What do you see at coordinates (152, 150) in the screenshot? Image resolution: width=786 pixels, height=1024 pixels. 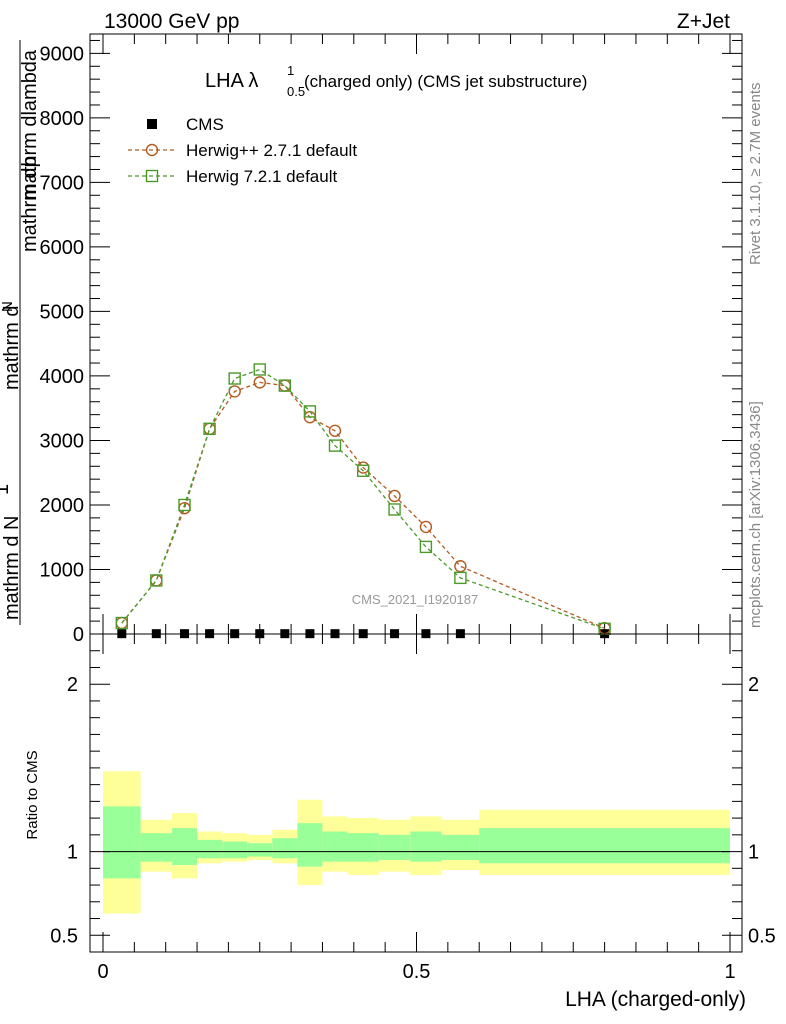 I see `legend-herwigpp-marker` at bounding box center [152, 150].